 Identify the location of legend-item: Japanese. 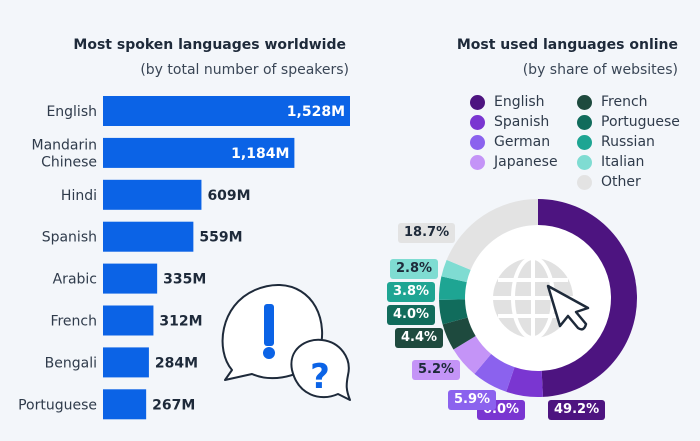
(514, 162).